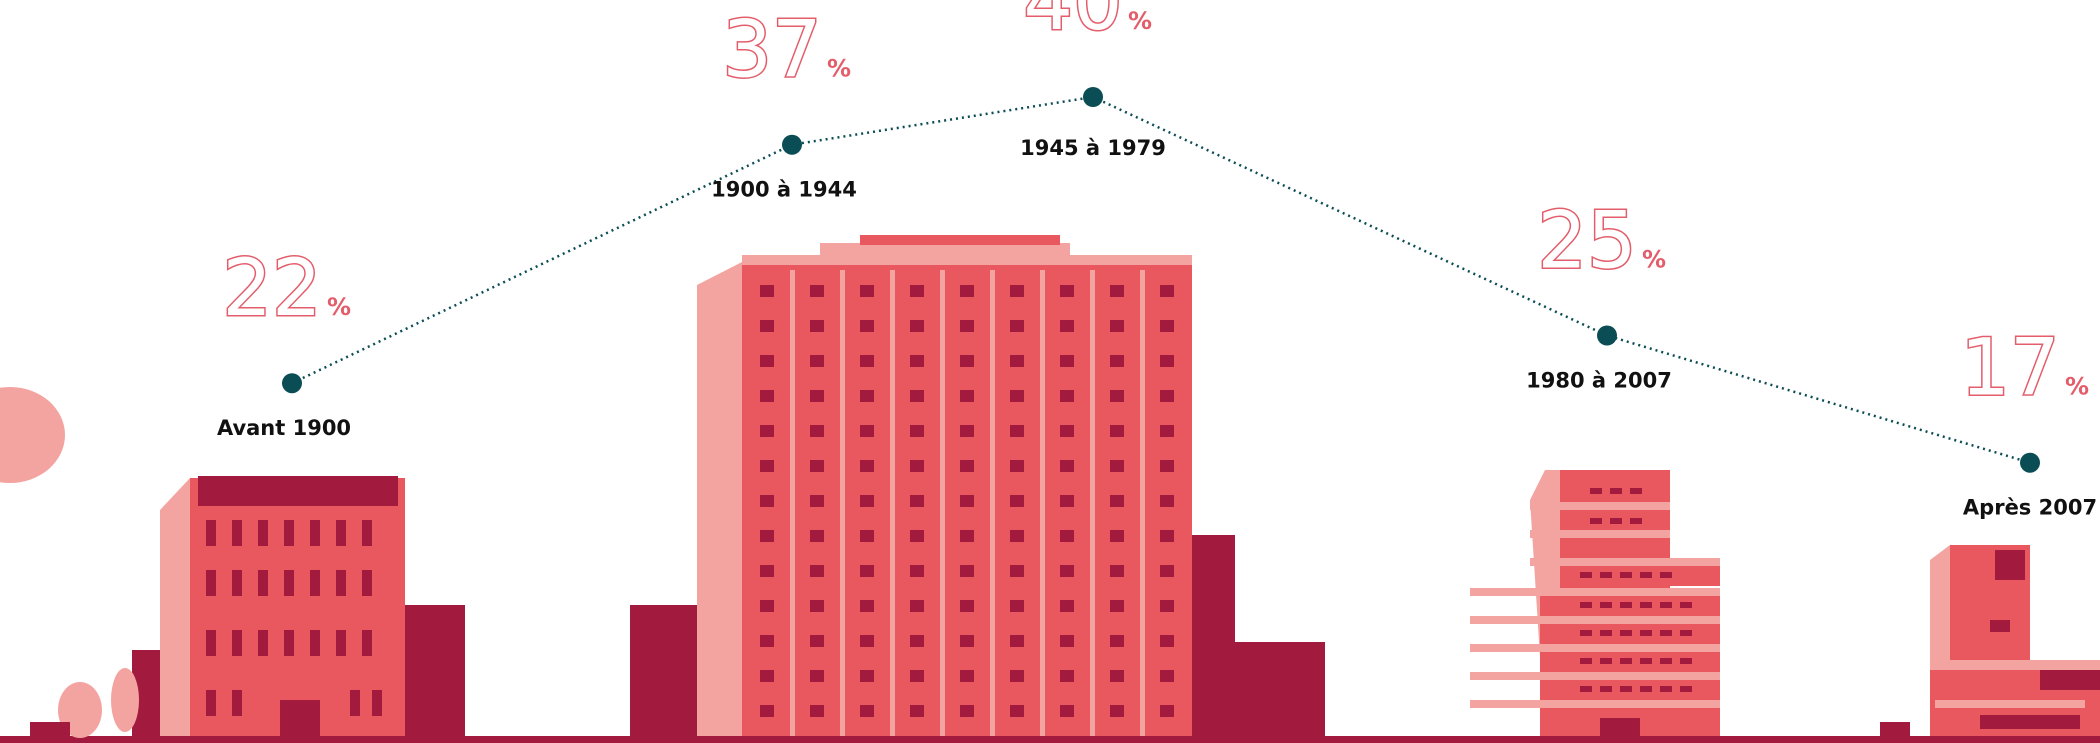  Describe the element at coordinates (1093, 148) in the screenshot. I see `category-label: 1945 à 1979` at that location.